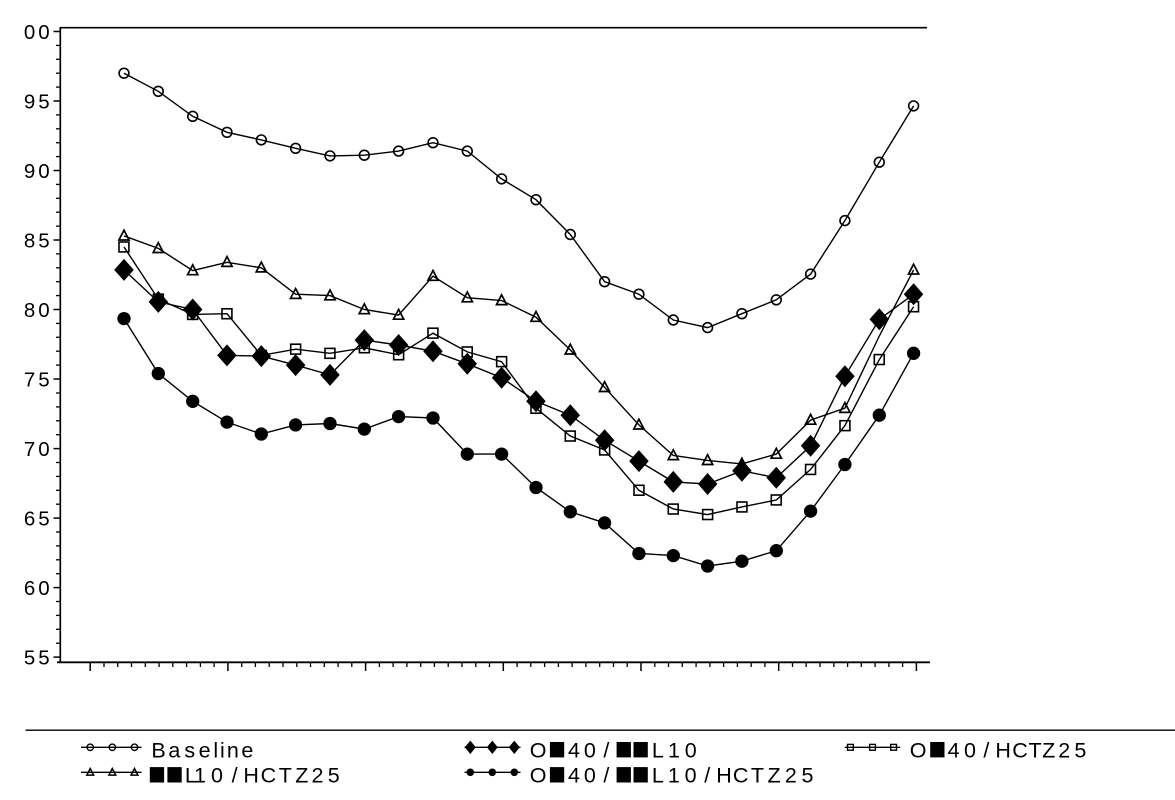 The height and width of the screenshot is (800, 1175). What do you see at coordinates (222, 750) in the screenshot?
I see `svg-text: i` at bounding box center [222, 750].